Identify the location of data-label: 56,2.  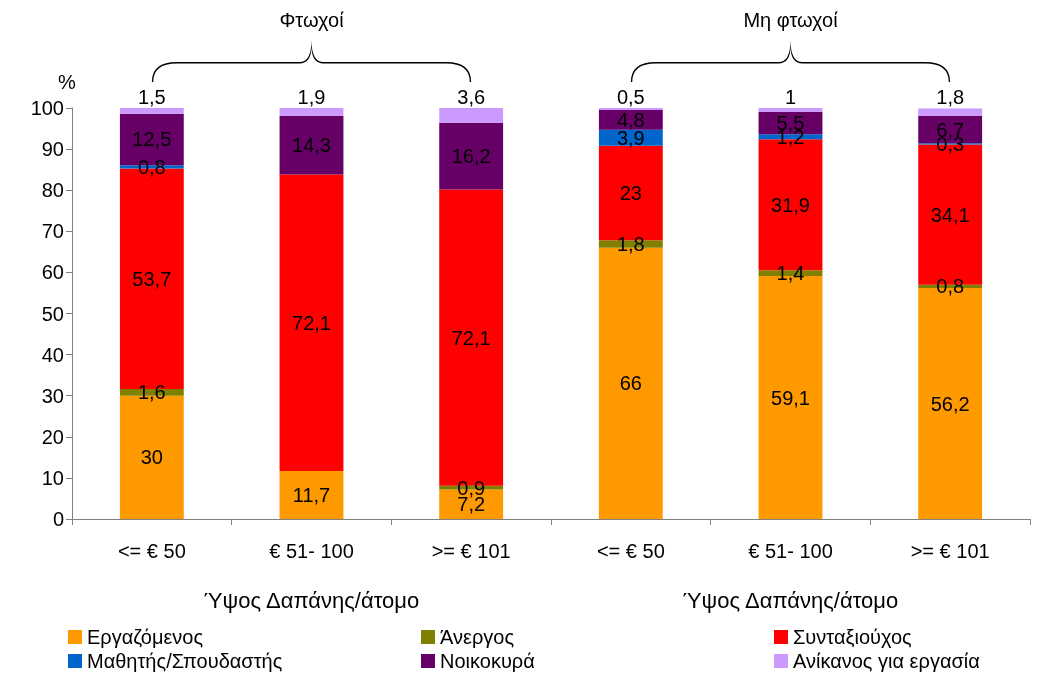
(950, 403).